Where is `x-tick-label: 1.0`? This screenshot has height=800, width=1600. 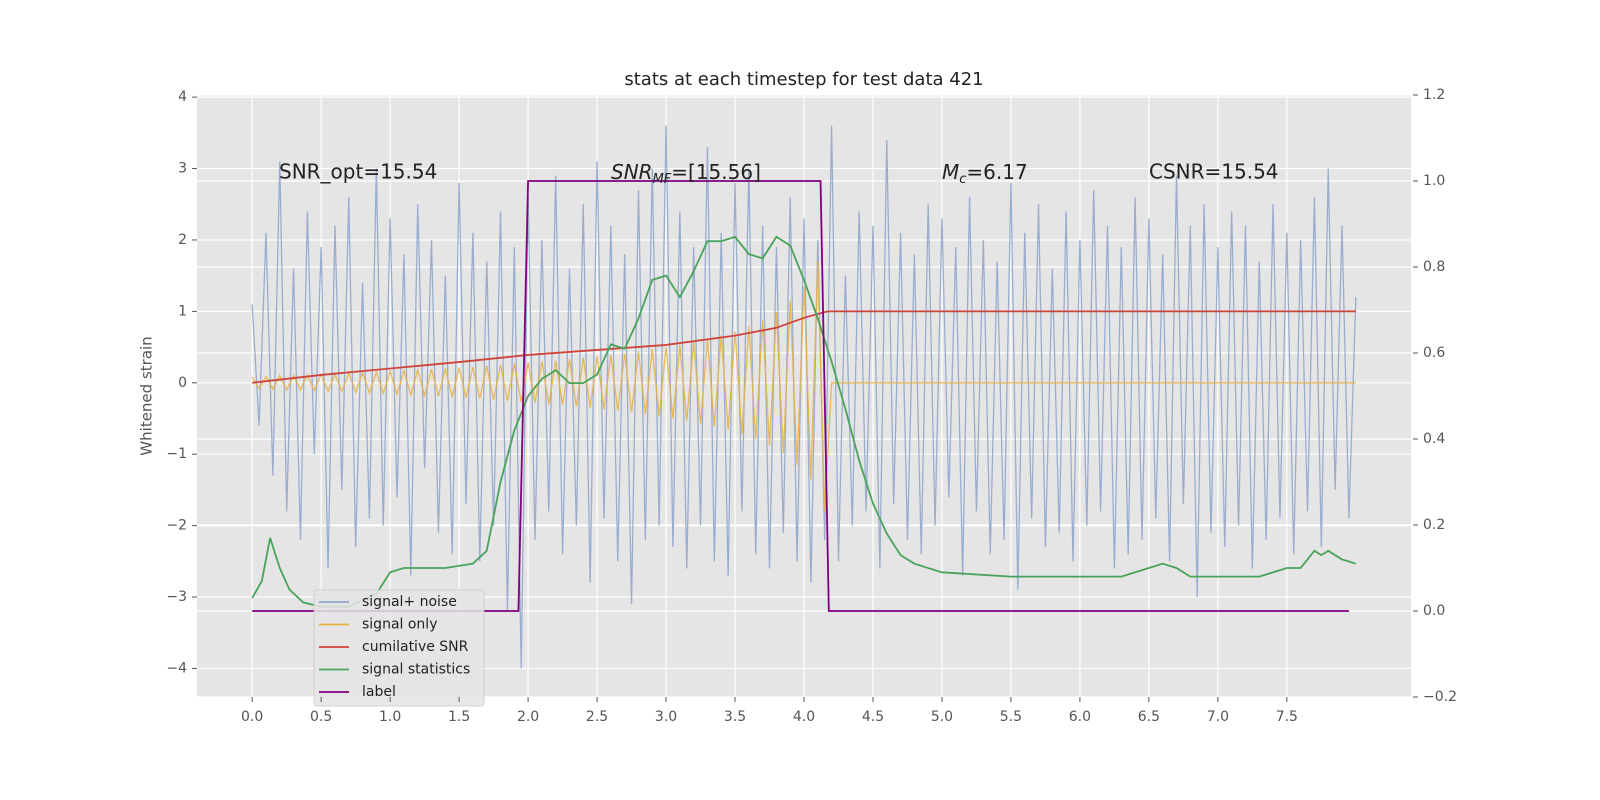 x-tick-label: 1.0 is located at coordinates (390, 717).